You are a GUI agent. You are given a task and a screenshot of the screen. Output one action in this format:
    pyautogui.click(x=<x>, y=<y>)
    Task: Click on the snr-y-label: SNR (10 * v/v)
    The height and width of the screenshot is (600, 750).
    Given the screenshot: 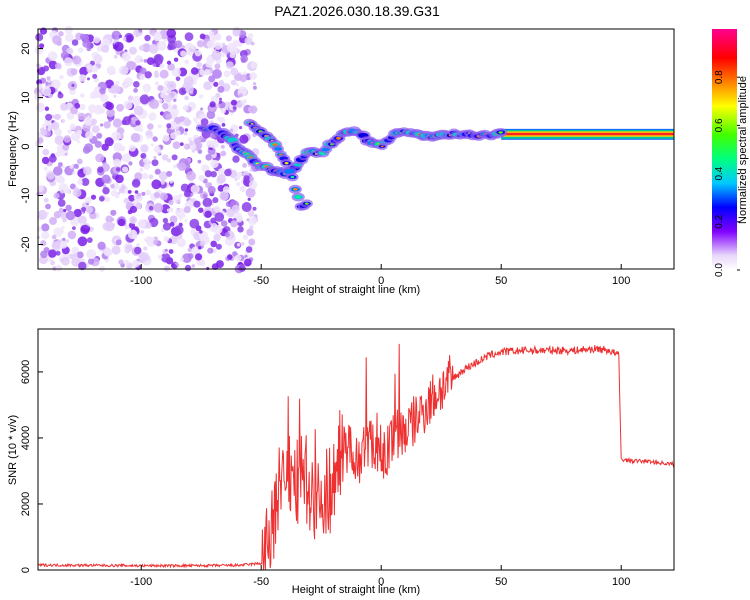 What is the action you would take?
    pyautogui.click(x=13, y=450)
    